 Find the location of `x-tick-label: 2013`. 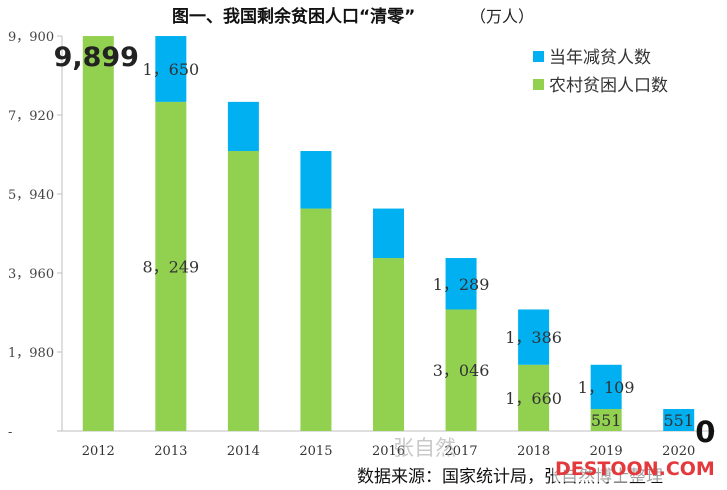

x-tick-label: 2013 is located at coordinates (170, 451).